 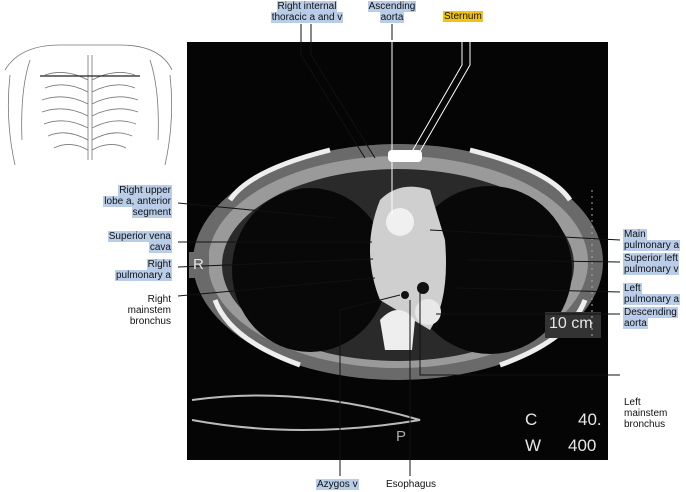 I want to click on label-superior-vena-cava: Superior vena cava, so click(x=139, y=242).